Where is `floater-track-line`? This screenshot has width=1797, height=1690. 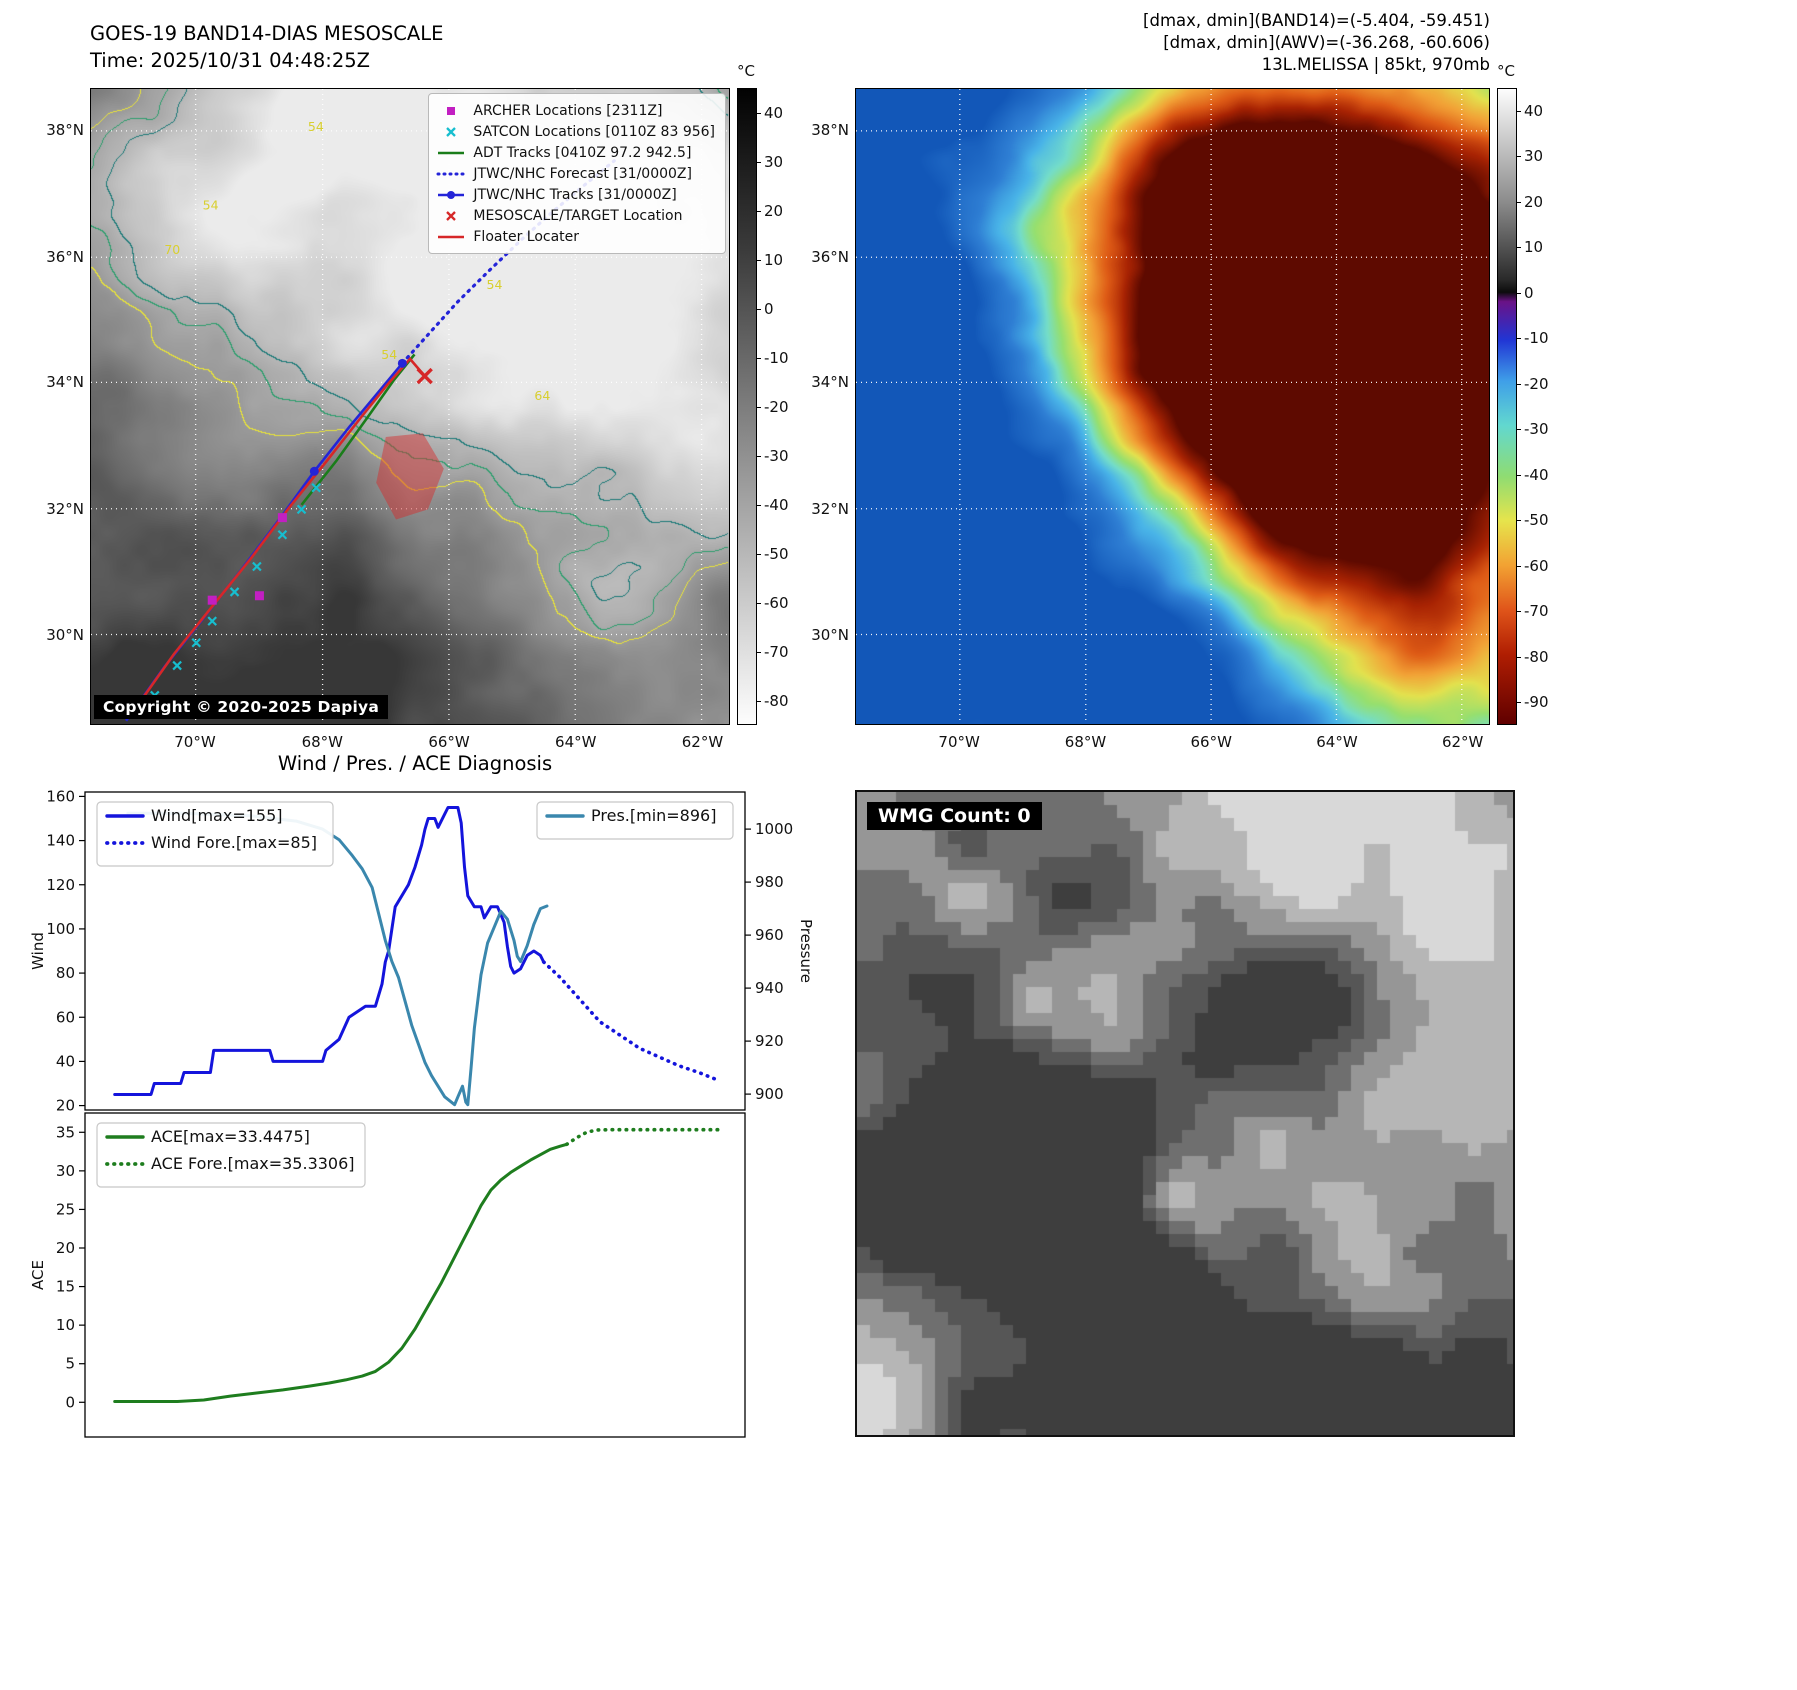 floater-track-line is located at coordinates (280, 532).